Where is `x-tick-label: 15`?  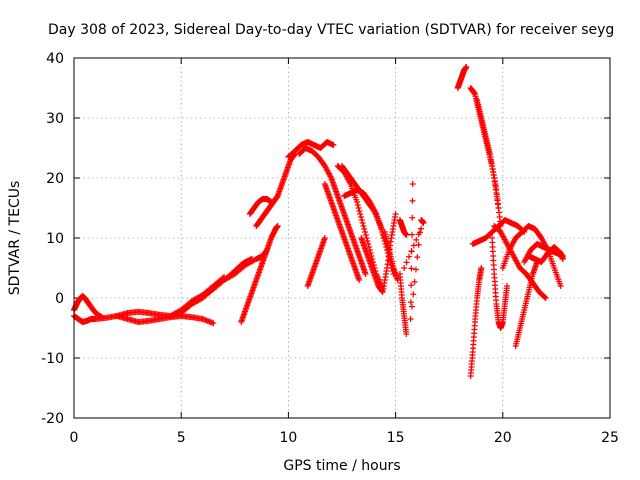
x-tick-label: 15 is located at coordinates (396, 438).